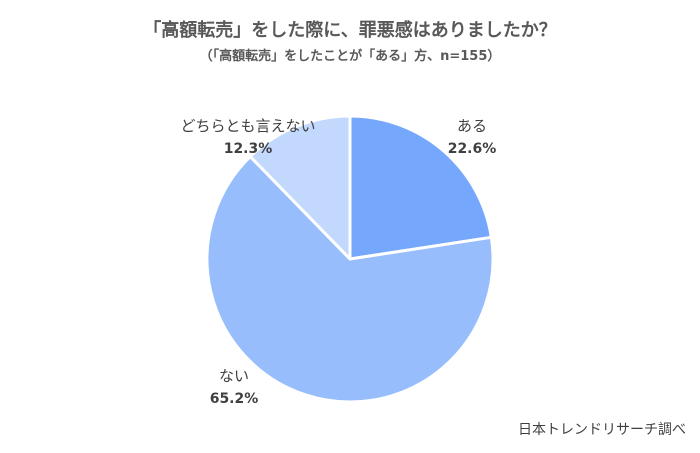 The height and width of the screenshot is (453, 700). I want to click on slice-label-dochiratomo: どちらとも言えない, so click(247, 126).